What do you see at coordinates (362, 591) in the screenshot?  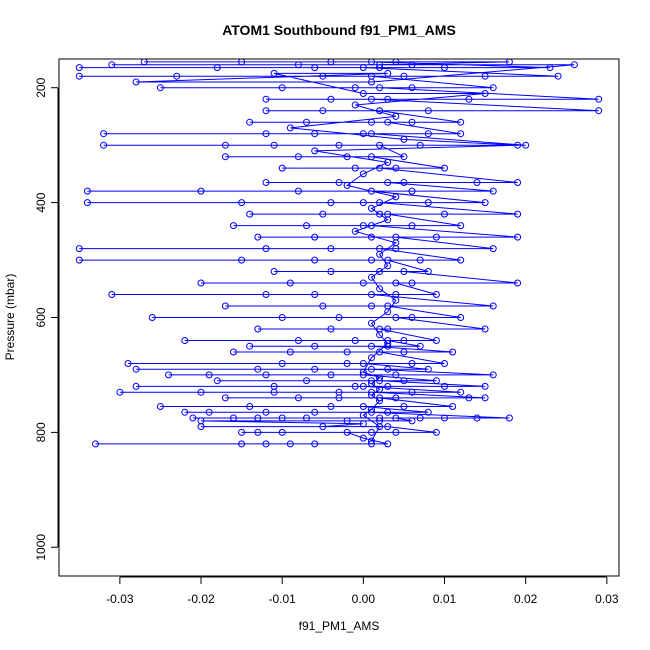 I see `x-axis: -0.03 -0.02 -0.01 0.00 0.01 0.02 0.03` at bounding box center [362, 591].